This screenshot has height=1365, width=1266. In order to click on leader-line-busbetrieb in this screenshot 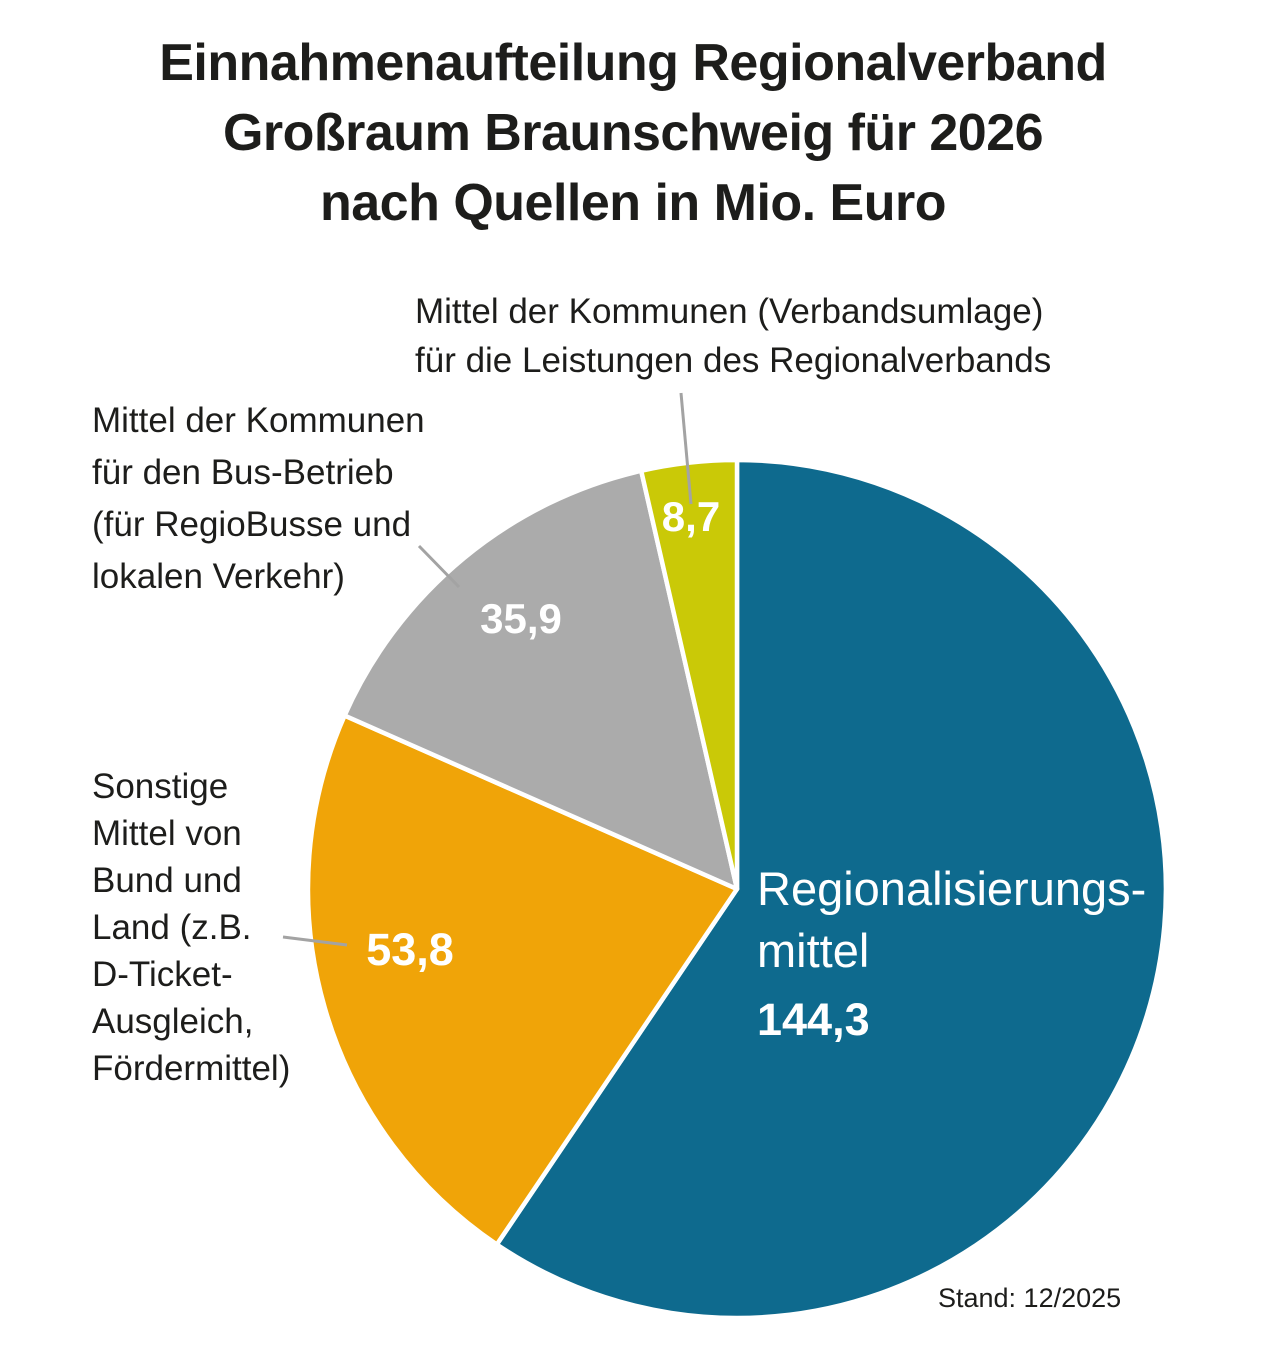, I will do `click(439, 566)`.